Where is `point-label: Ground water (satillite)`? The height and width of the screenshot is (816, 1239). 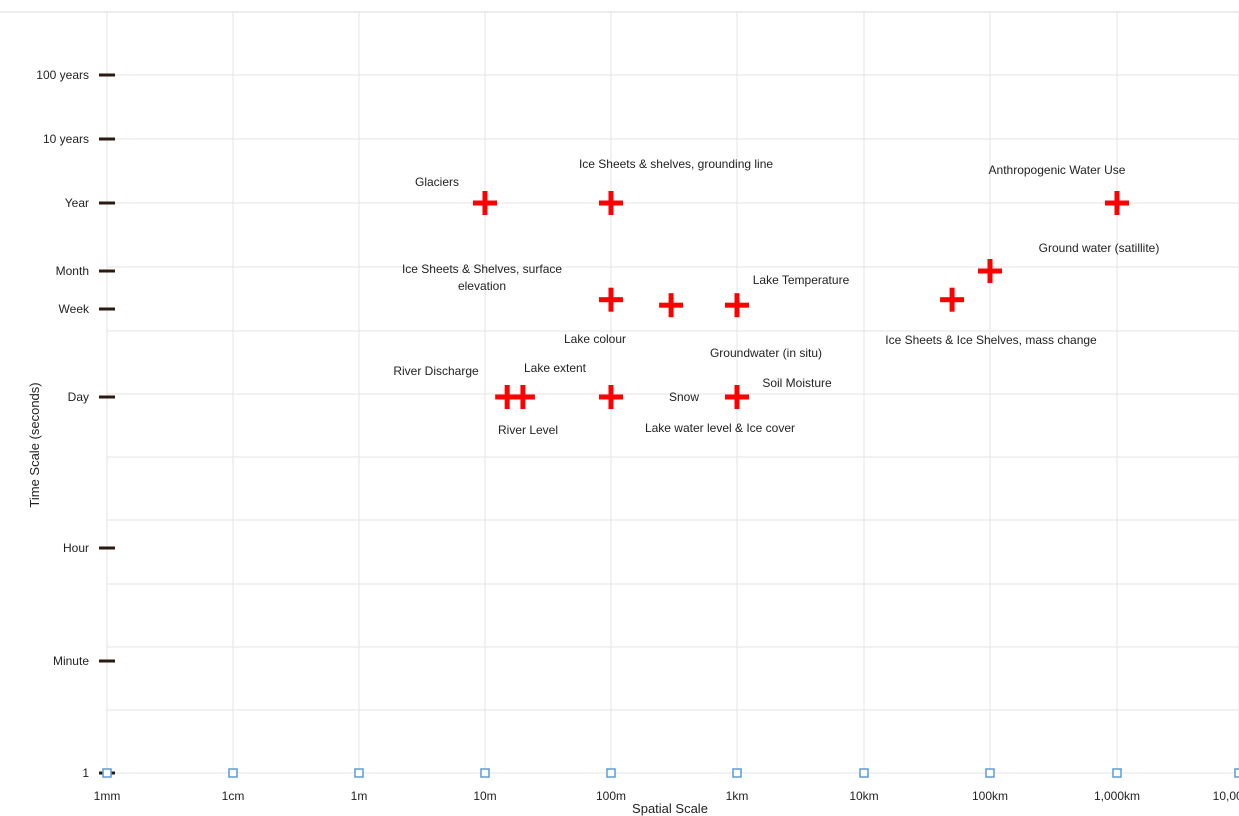
point-label: Ground water (satillite) is located at coordinates (1099, 248).